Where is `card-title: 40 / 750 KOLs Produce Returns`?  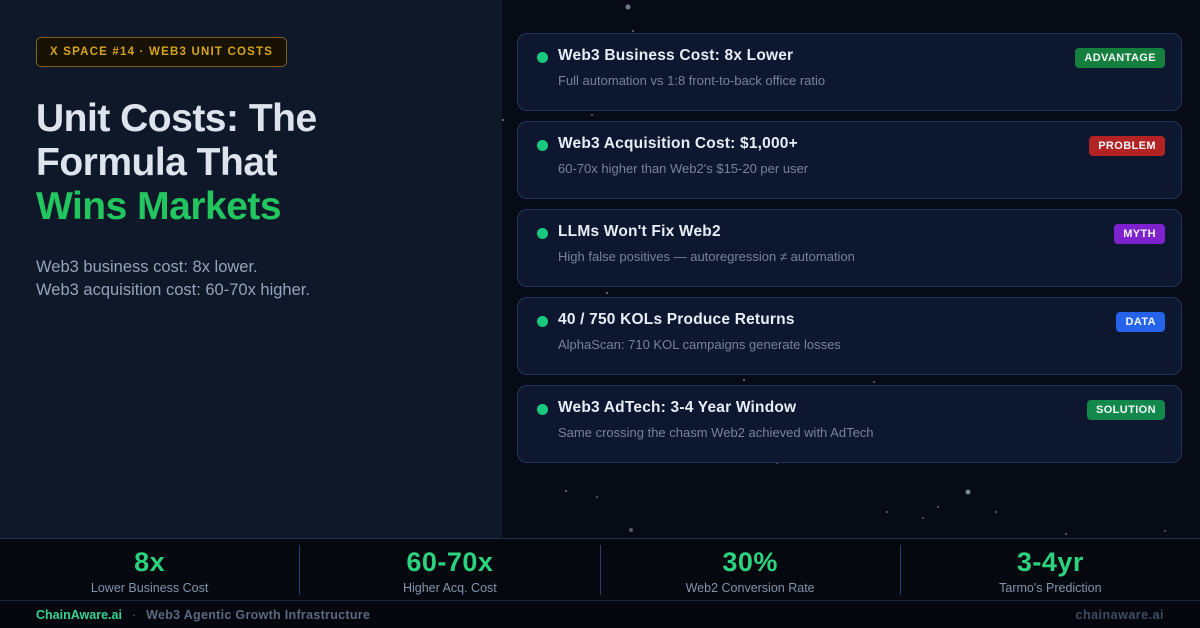
card-title: 40 / 750 KOLs Produce Returns is located at coordinates (676, 319).